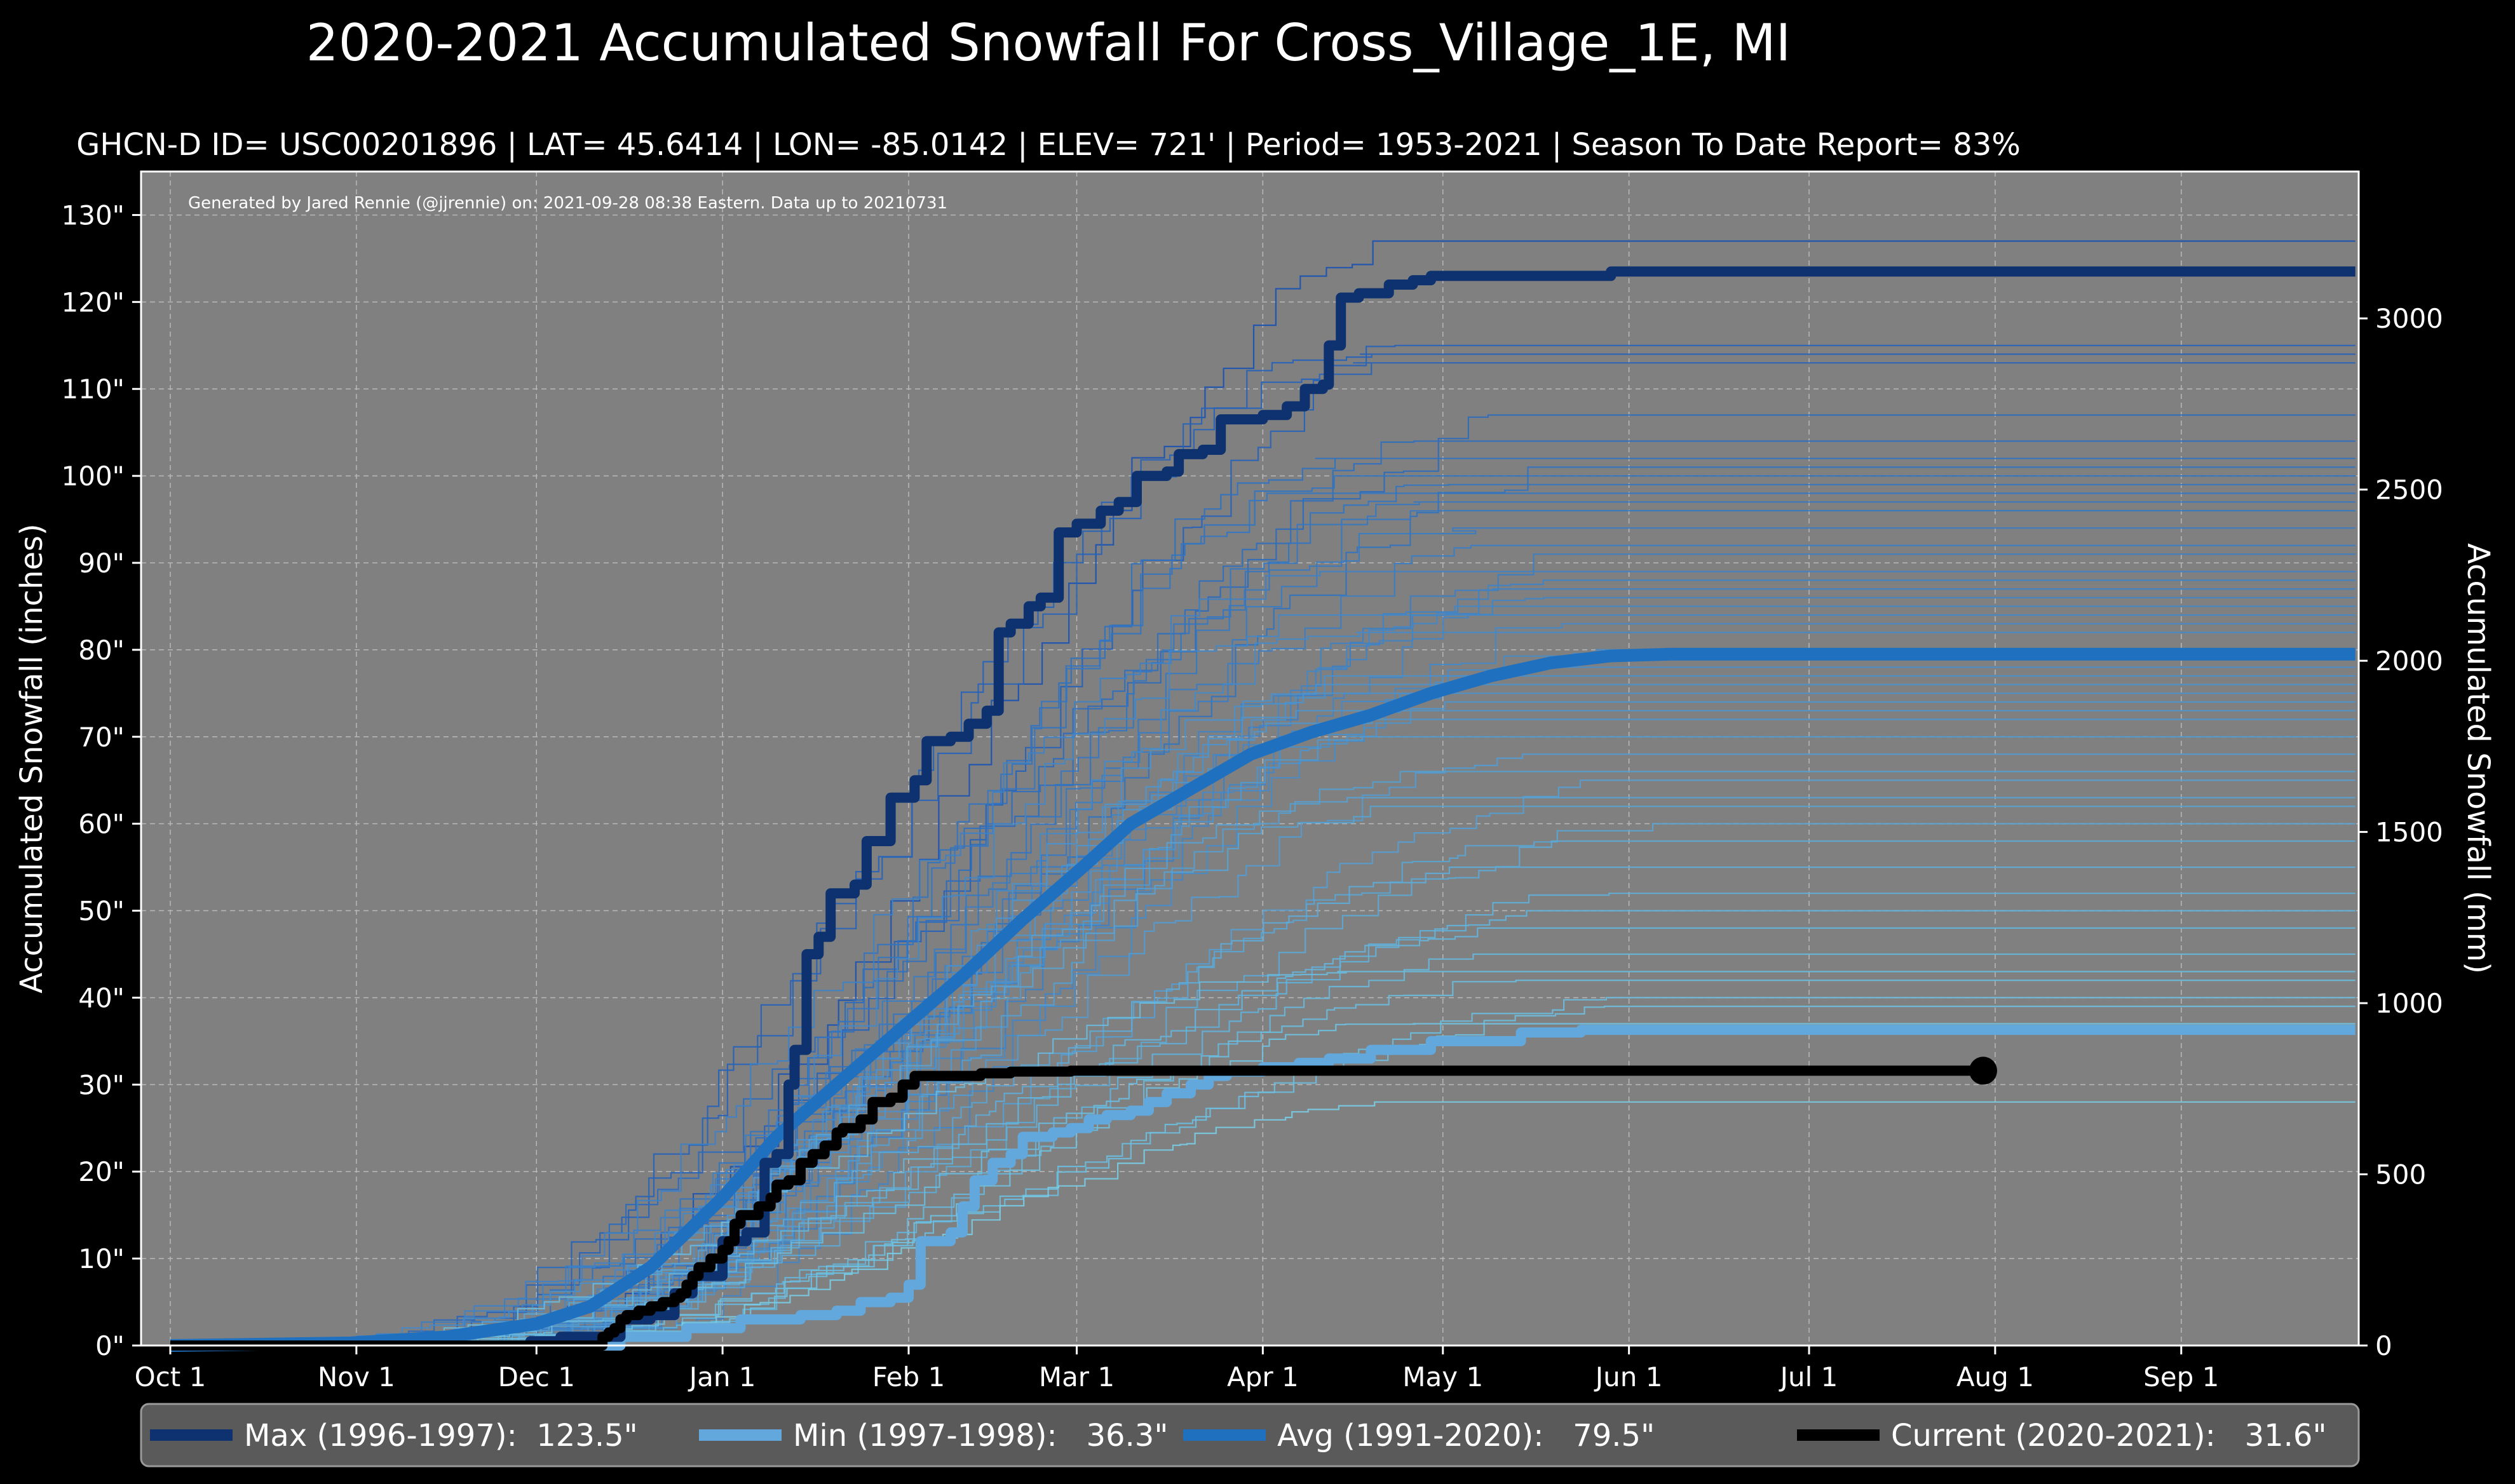  I want to click on y-right-axis-ticks: 0 500 1000 1500 2000 2500 3000, so click(2401, 832).